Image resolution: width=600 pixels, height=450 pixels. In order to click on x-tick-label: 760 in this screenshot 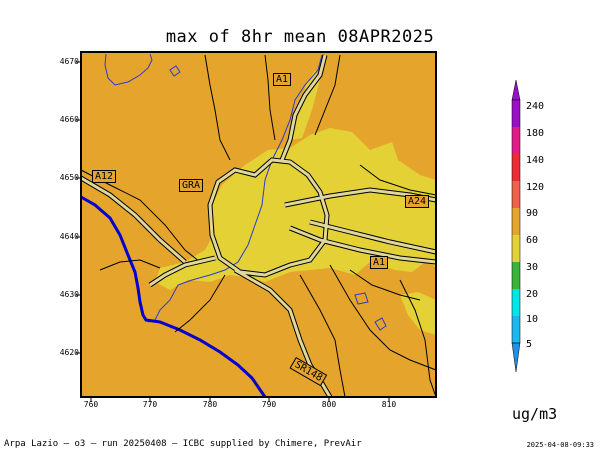, I will do `click(91, 404)`.